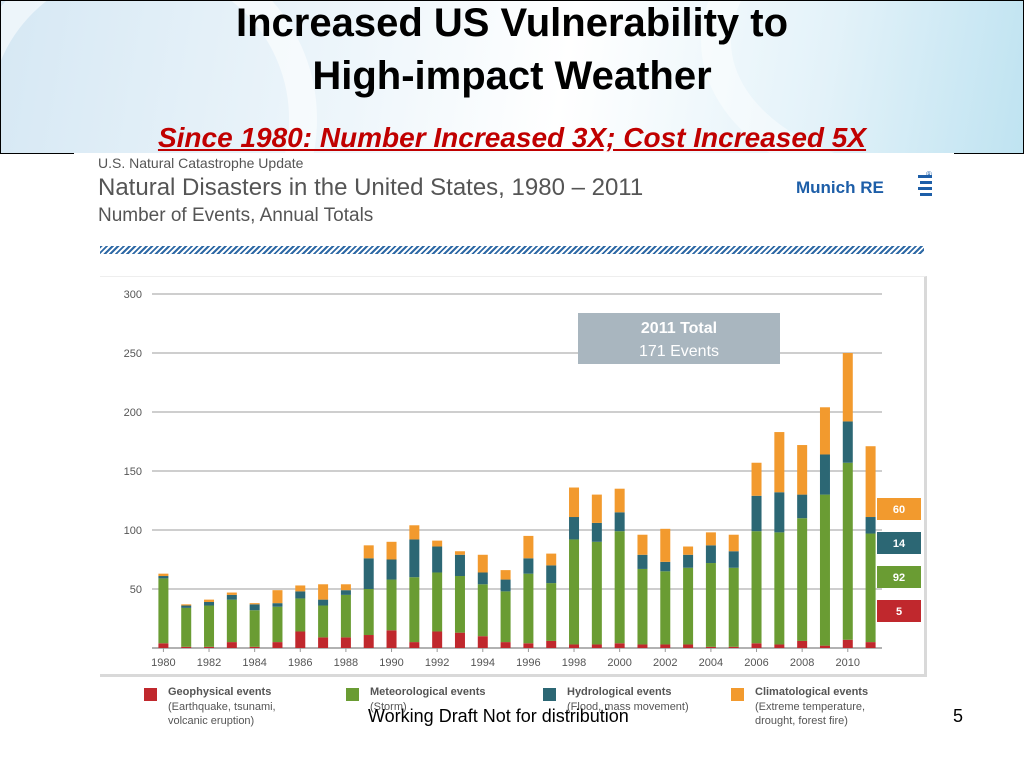 This screenshot has width=1024, height=768. What do you see at coordinates (899, 560) in the screenshot?
I see `last-bar-labels: 60 14 92 5` at bounding box center [899, 560].